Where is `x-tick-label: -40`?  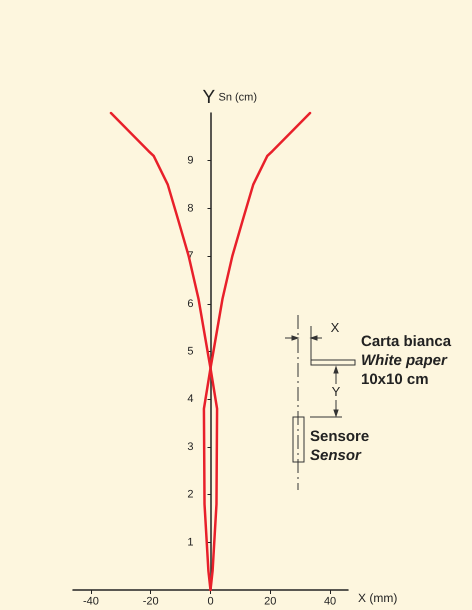
x-tick-label: -40 is located at coordinates (90, 602).